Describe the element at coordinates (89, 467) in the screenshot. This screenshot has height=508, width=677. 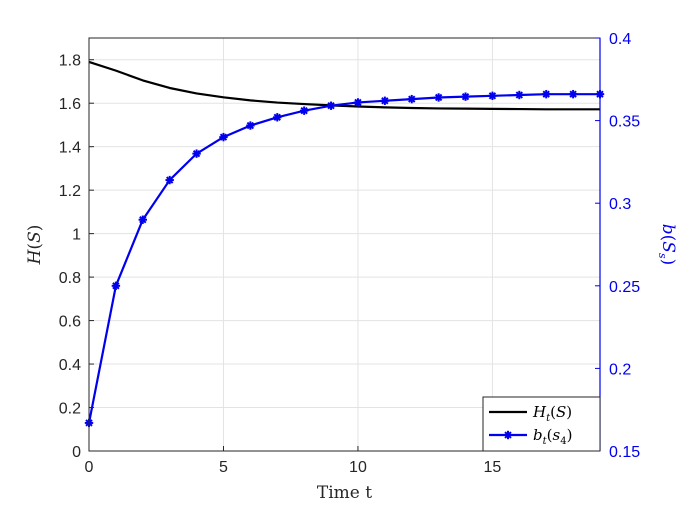
I see `x-tick-label: 0` at that location.